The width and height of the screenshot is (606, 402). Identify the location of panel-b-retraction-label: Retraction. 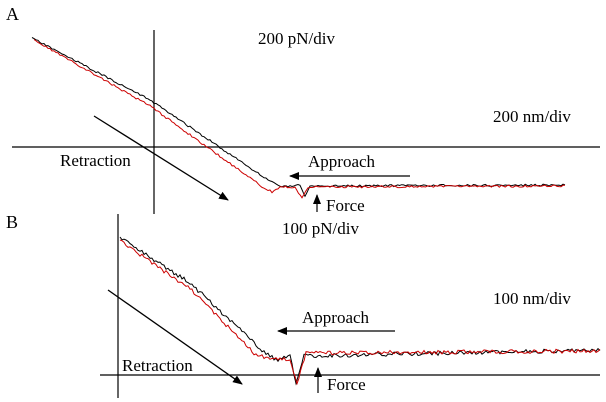
(157, 365).